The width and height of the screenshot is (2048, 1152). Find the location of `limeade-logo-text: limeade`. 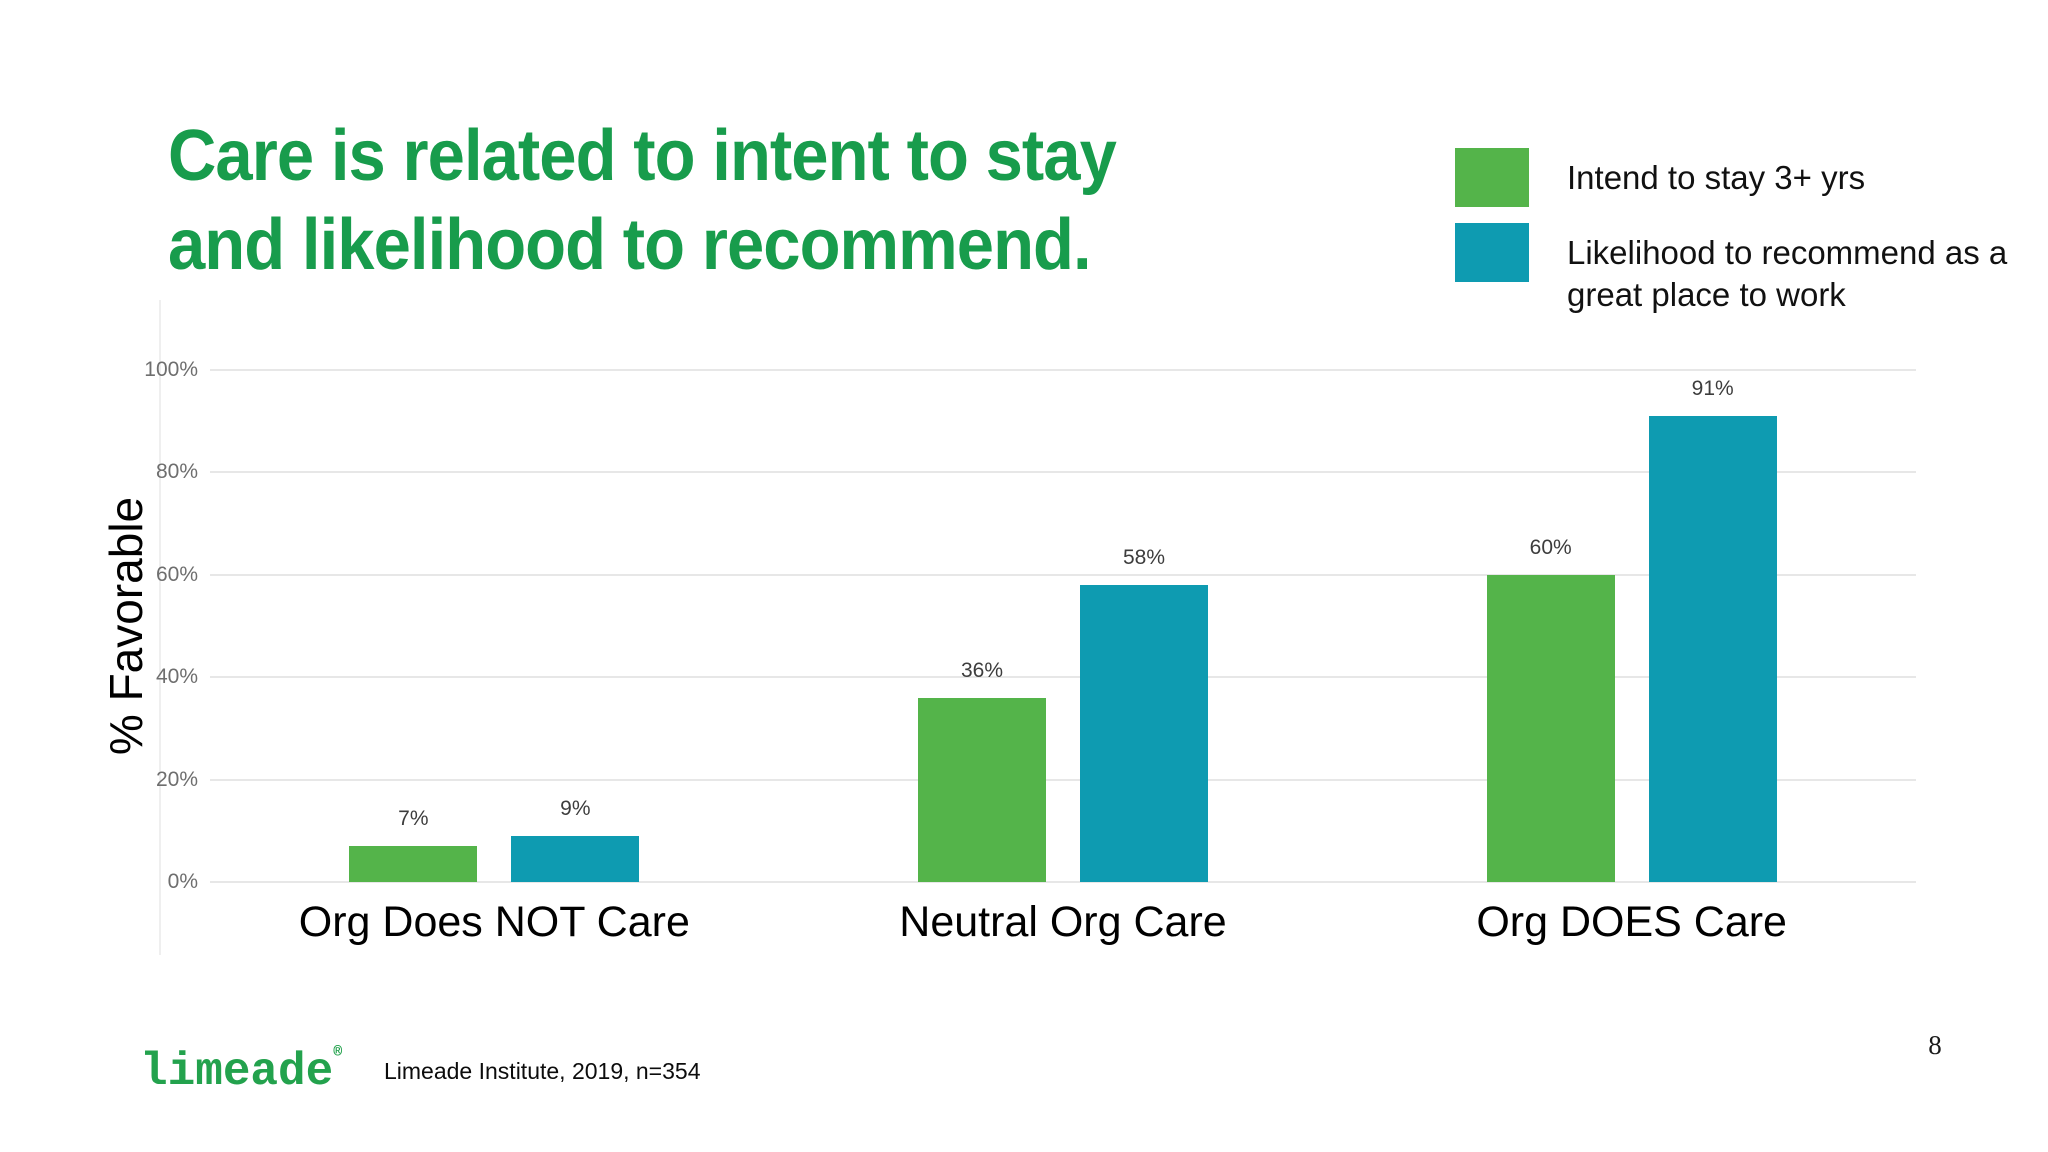

limeade-logo-text: limeade is located at coordinates (237, 1072).